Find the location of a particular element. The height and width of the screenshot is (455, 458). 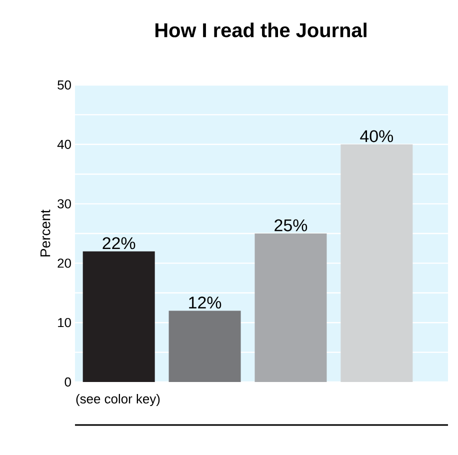

data-label: 22% is located at coordinates (119, 243).